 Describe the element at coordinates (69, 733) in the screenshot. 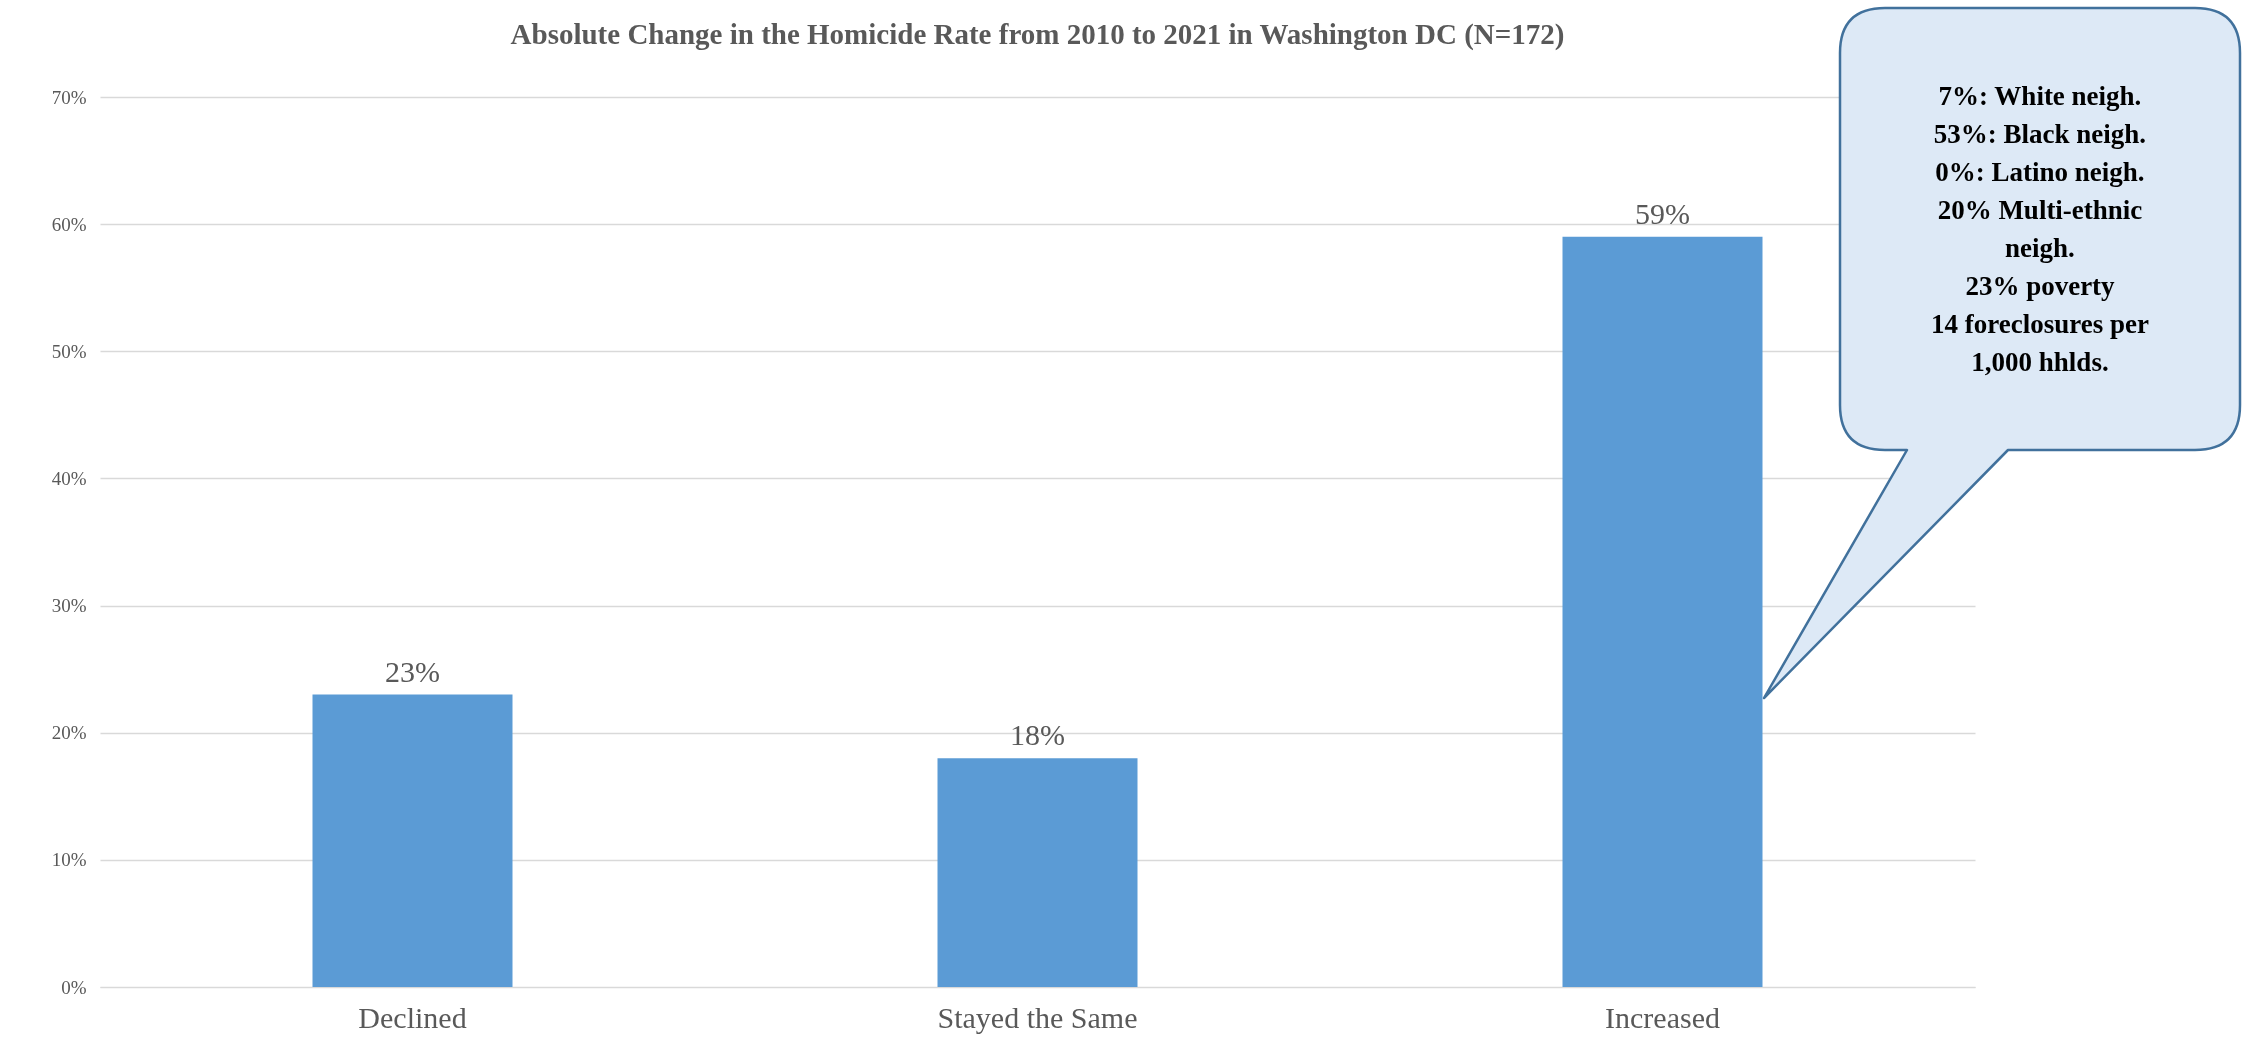

I see `y-tick-label: 20%` at that location.